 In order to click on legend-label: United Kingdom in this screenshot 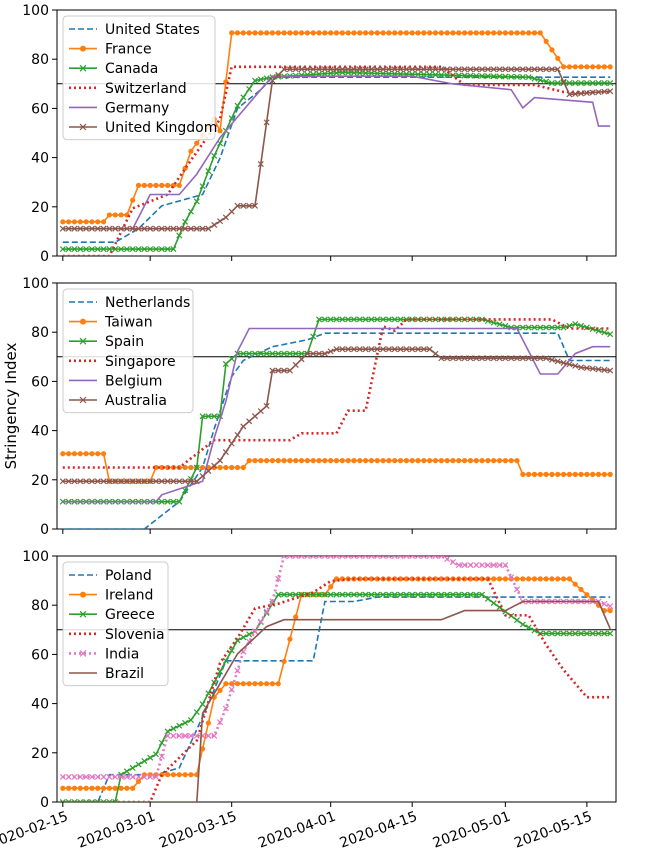, I will do `click(161, 128)`.